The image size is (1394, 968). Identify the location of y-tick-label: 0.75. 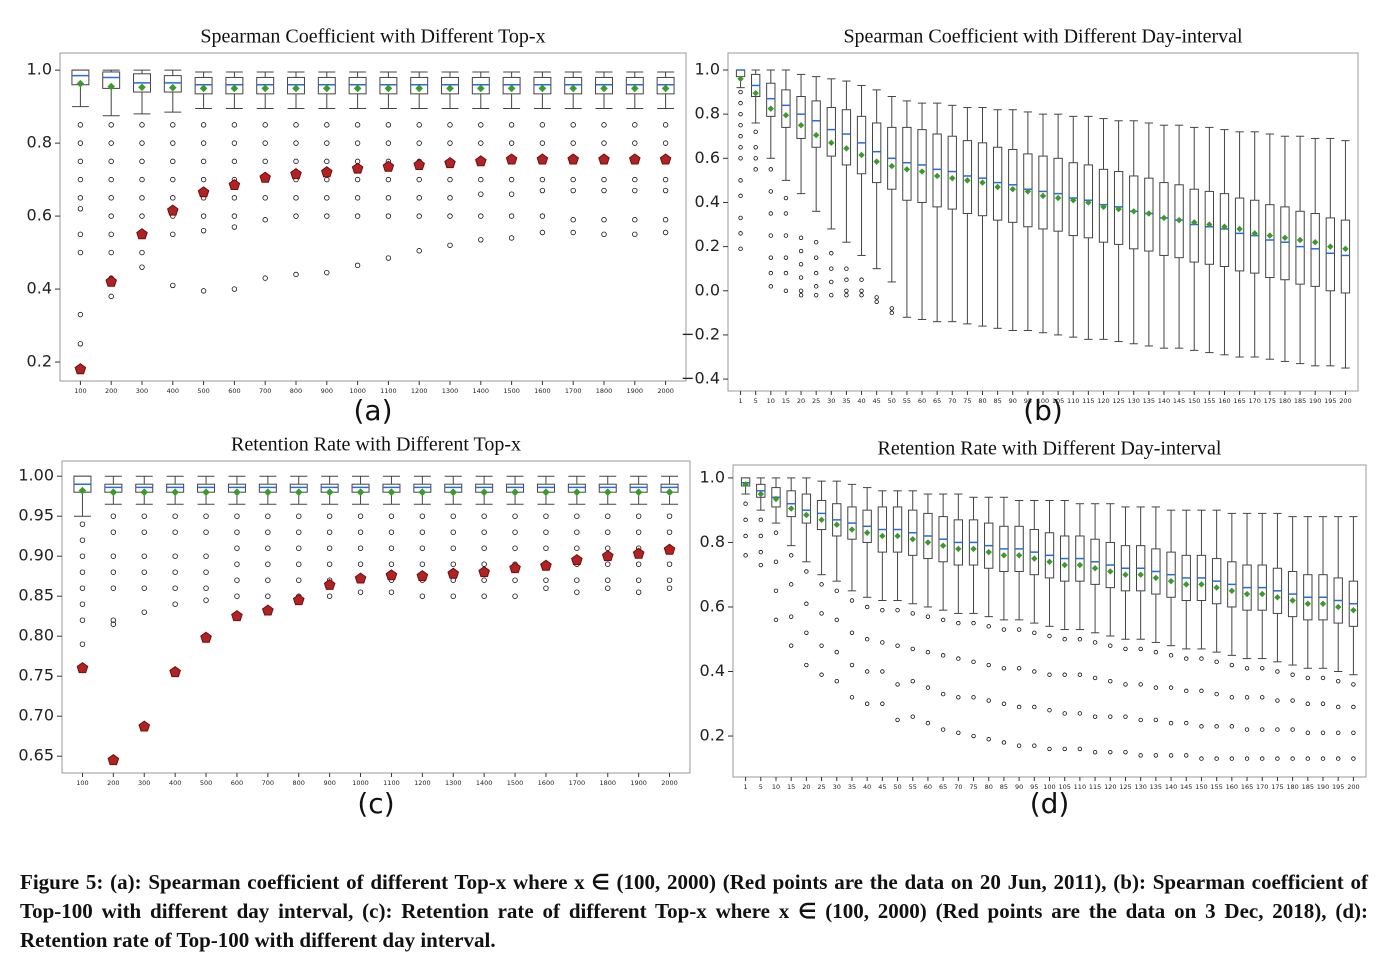
(36, 675).